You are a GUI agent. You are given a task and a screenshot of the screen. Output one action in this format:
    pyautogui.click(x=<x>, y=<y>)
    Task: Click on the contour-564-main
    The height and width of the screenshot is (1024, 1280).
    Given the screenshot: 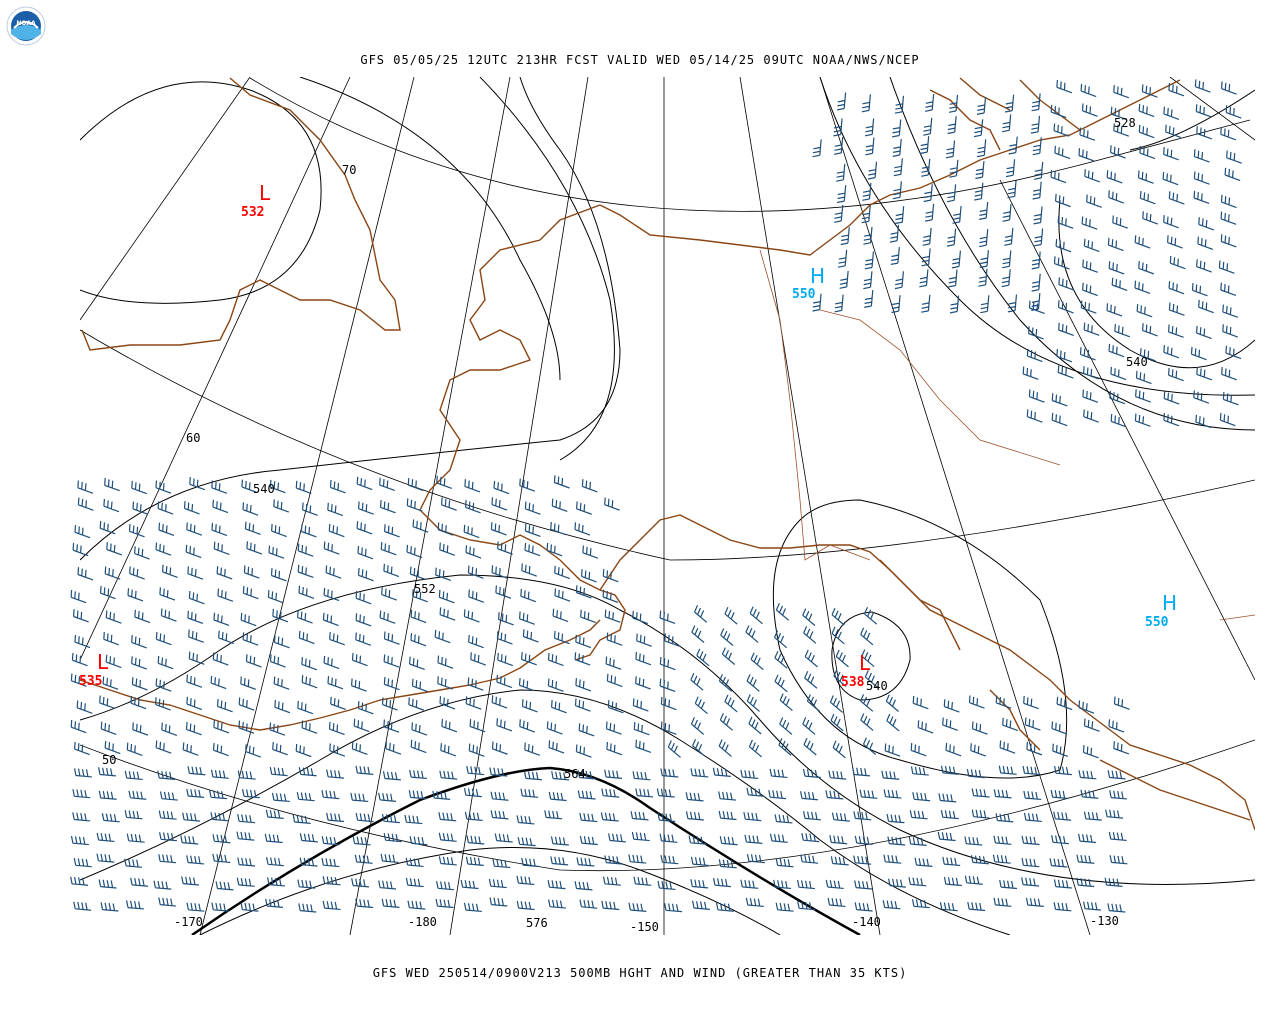 What is the action you would take?
    pyautogui.click(x=526, y=850)
    